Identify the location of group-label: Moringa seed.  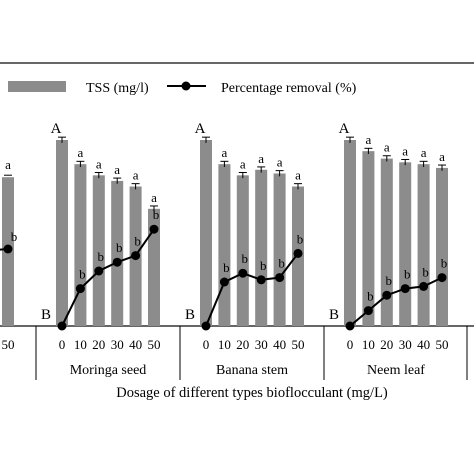
(108, 370).